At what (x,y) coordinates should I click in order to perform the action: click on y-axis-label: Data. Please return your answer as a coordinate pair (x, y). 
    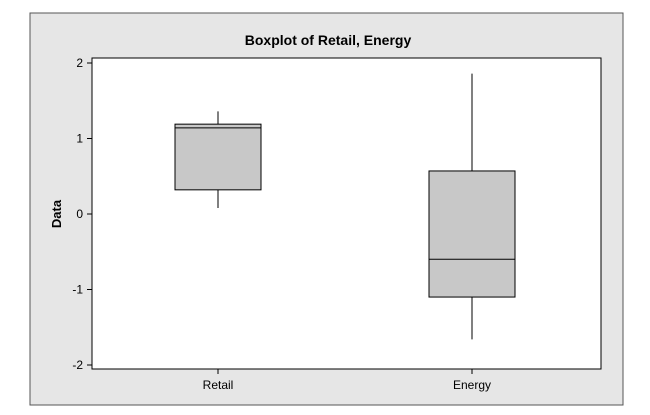
    Looking at the image, I should click on (56, 213).